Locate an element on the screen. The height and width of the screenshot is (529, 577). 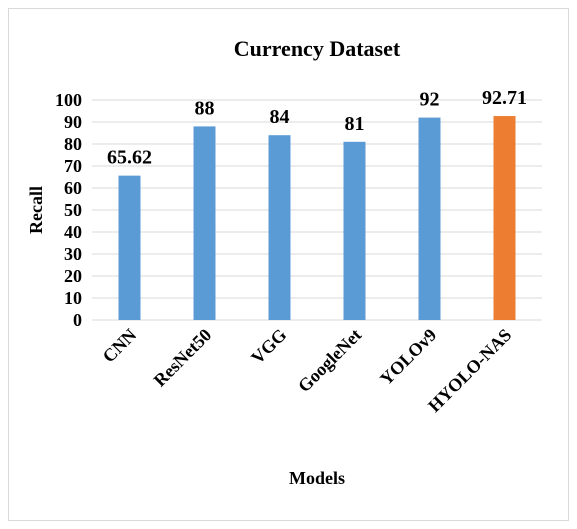
y-tick-label: 80 is located at coordinates (73, 144).